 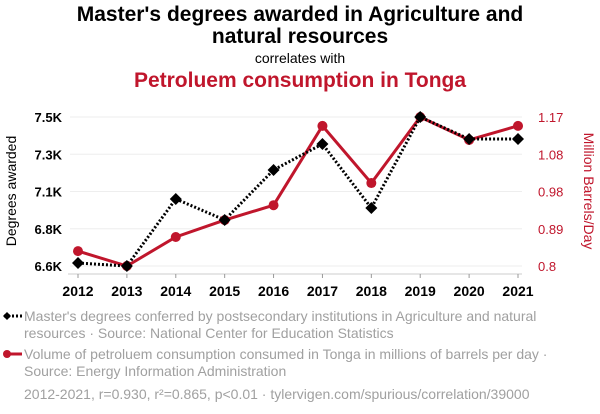 What do you see at coordinates (175, 291) in the screenshot?
I see `x-tick-label: 2014` at bounding box center [175, 291].